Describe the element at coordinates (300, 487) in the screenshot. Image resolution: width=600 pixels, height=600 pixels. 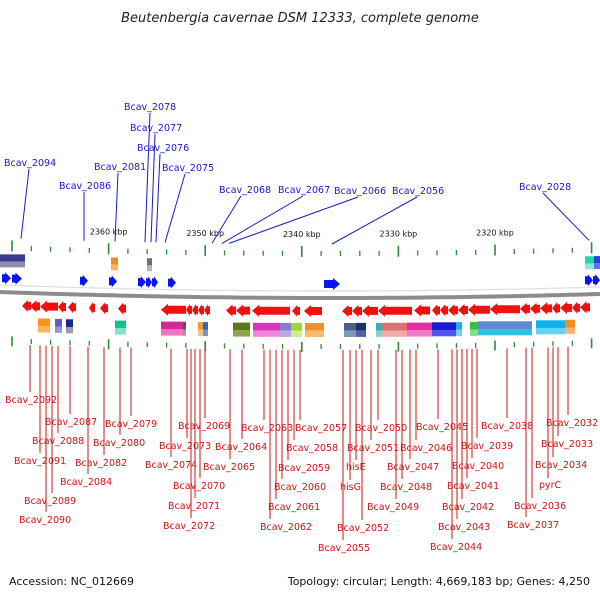
I see `reverse-gene-label: Bcav_2060` at that location.